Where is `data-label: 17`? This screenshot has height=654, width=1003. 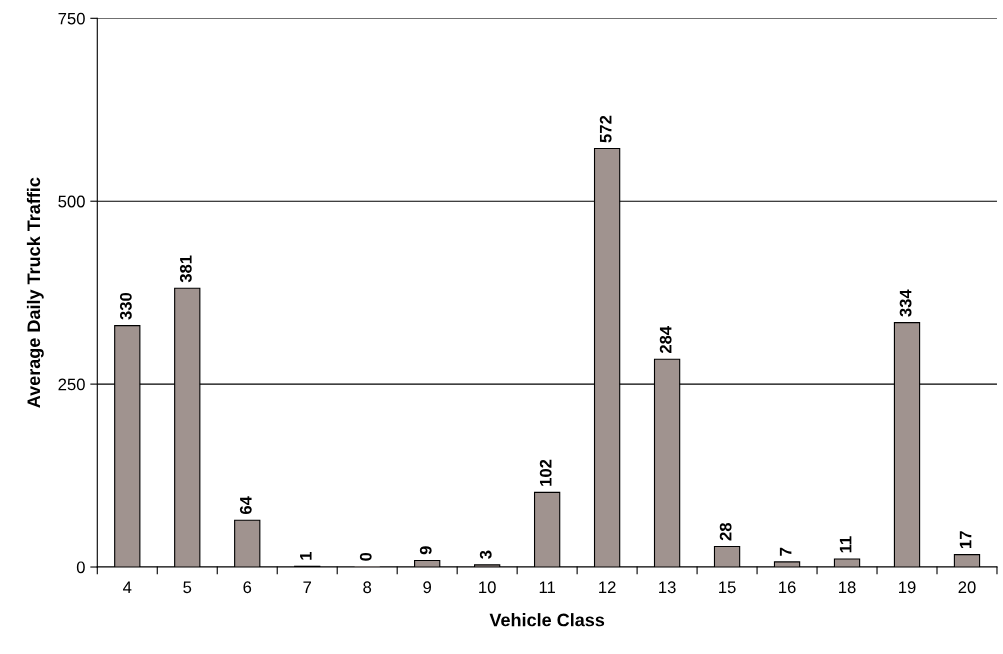 data-label: 17 is located at coordinates (965, 539).